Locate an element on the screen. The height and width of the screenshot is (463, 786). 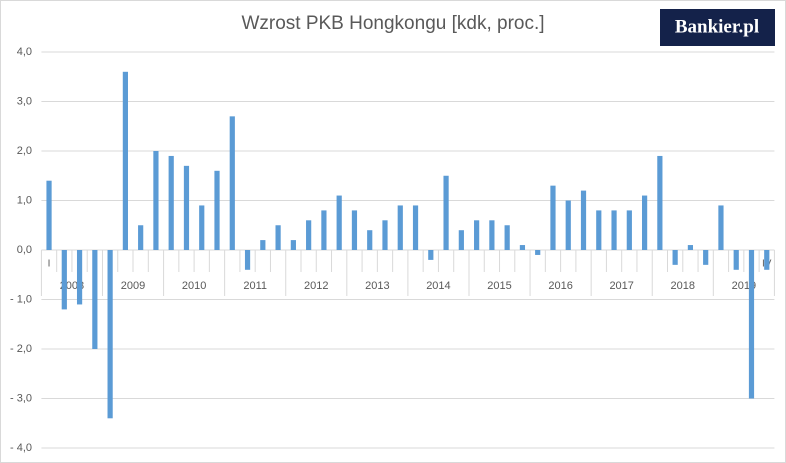
group-label: 2013 is located at coordinates (377, 286).